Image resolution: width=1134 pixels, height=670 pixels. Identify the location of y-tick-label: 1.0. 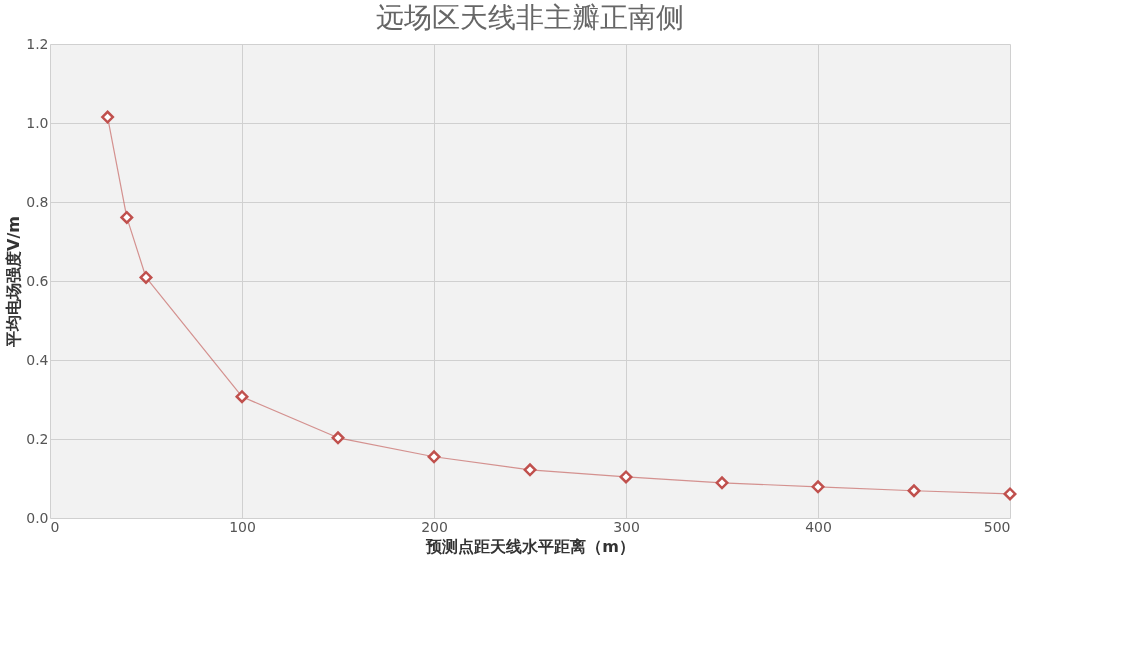
(37, 122).